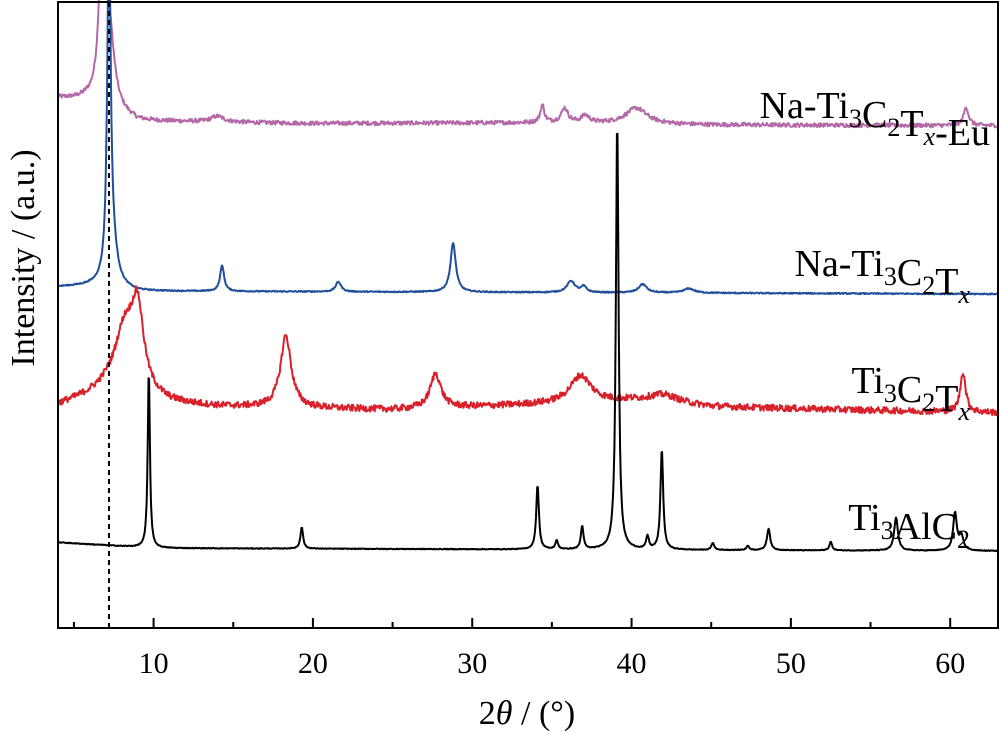 The height and width of the screenshot is (732, 1000). Describe the element at coordinates (518, 649) in the screenshot. I see `x-ticks-layer: 10 20 30 40 50 60` at that location.